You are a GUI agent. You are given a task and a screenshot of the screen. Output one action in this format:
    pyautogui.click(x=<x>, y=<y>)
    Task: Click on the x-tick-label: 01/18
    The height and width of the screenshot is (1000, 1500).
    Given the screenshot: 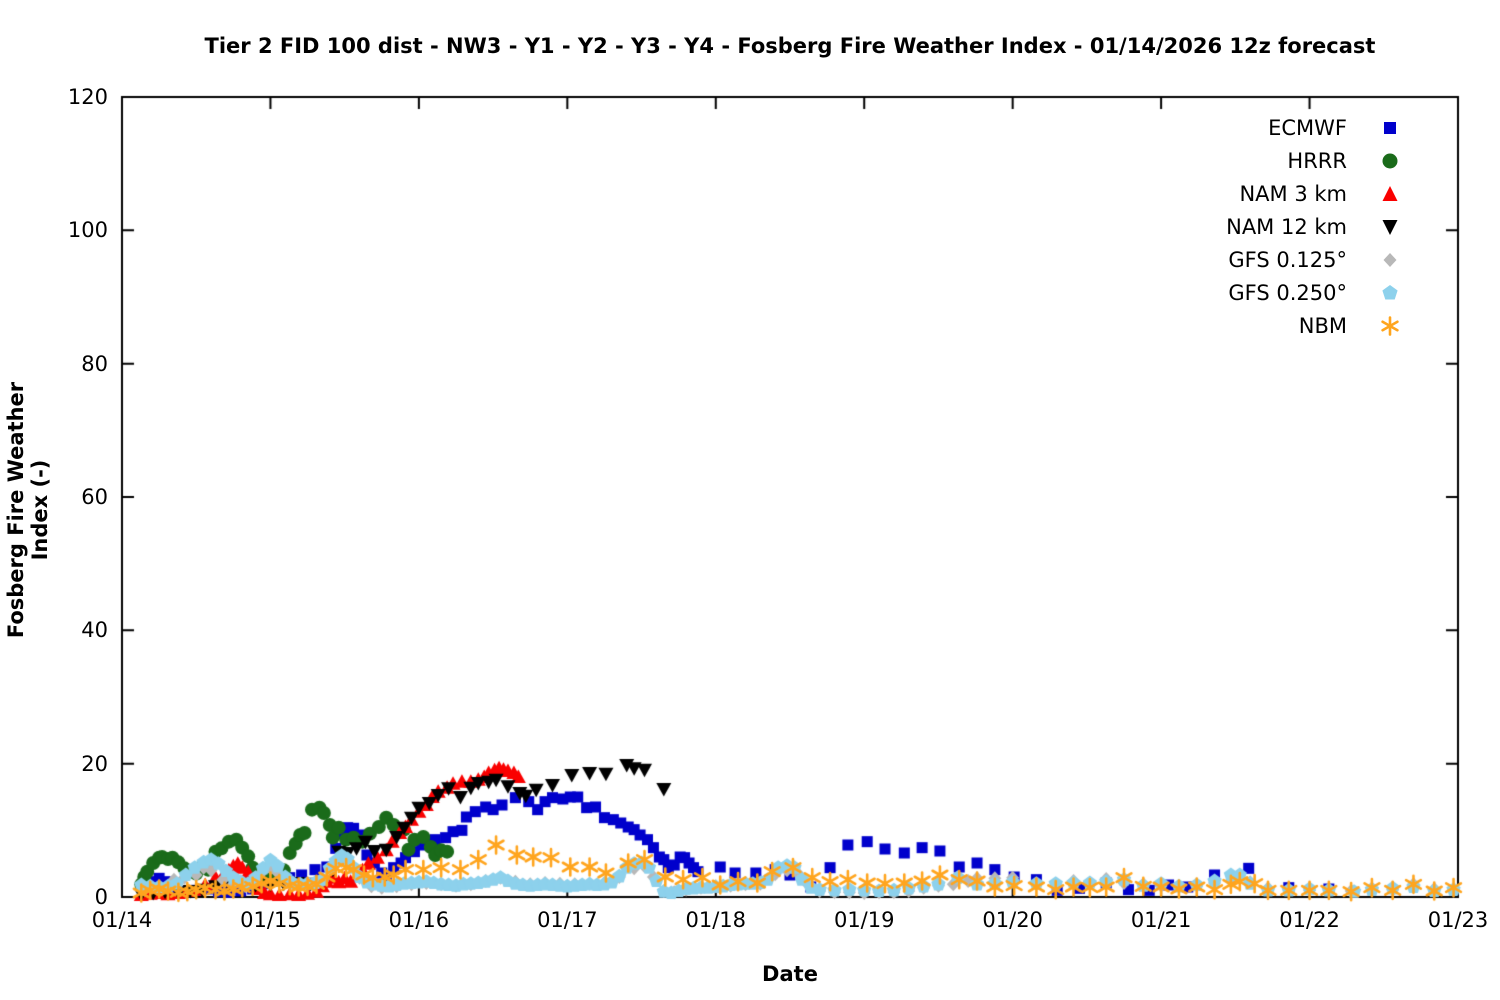 What is the action you would take?
    pyautogui.click(x=716, y=920)
    